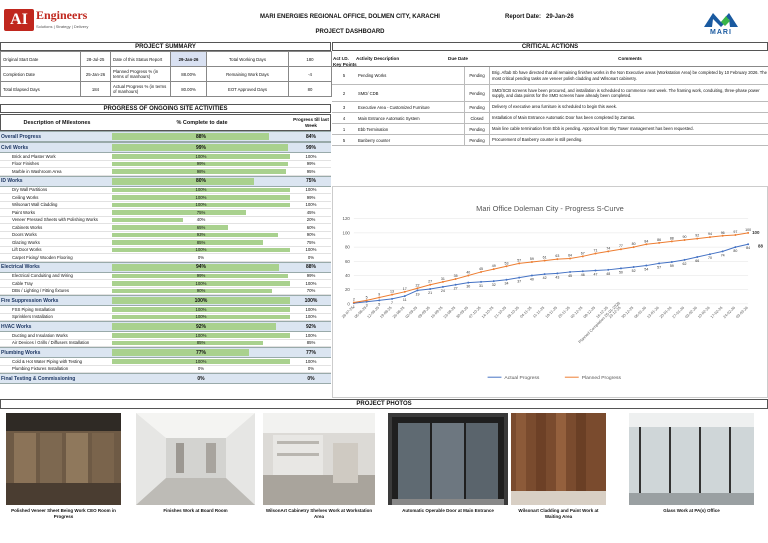 The height and width of the screenshot is (543, 768). Describe the element at coordinates (367, 306) in the screenshot. I see `data-label: 3` at that location.